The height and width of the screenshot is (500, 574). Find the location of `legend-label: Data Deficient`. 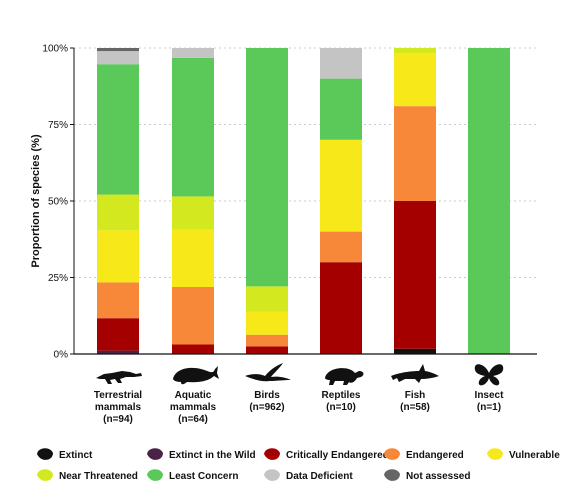

legend-label: Data Deficient is located at coordinates (319, 476).